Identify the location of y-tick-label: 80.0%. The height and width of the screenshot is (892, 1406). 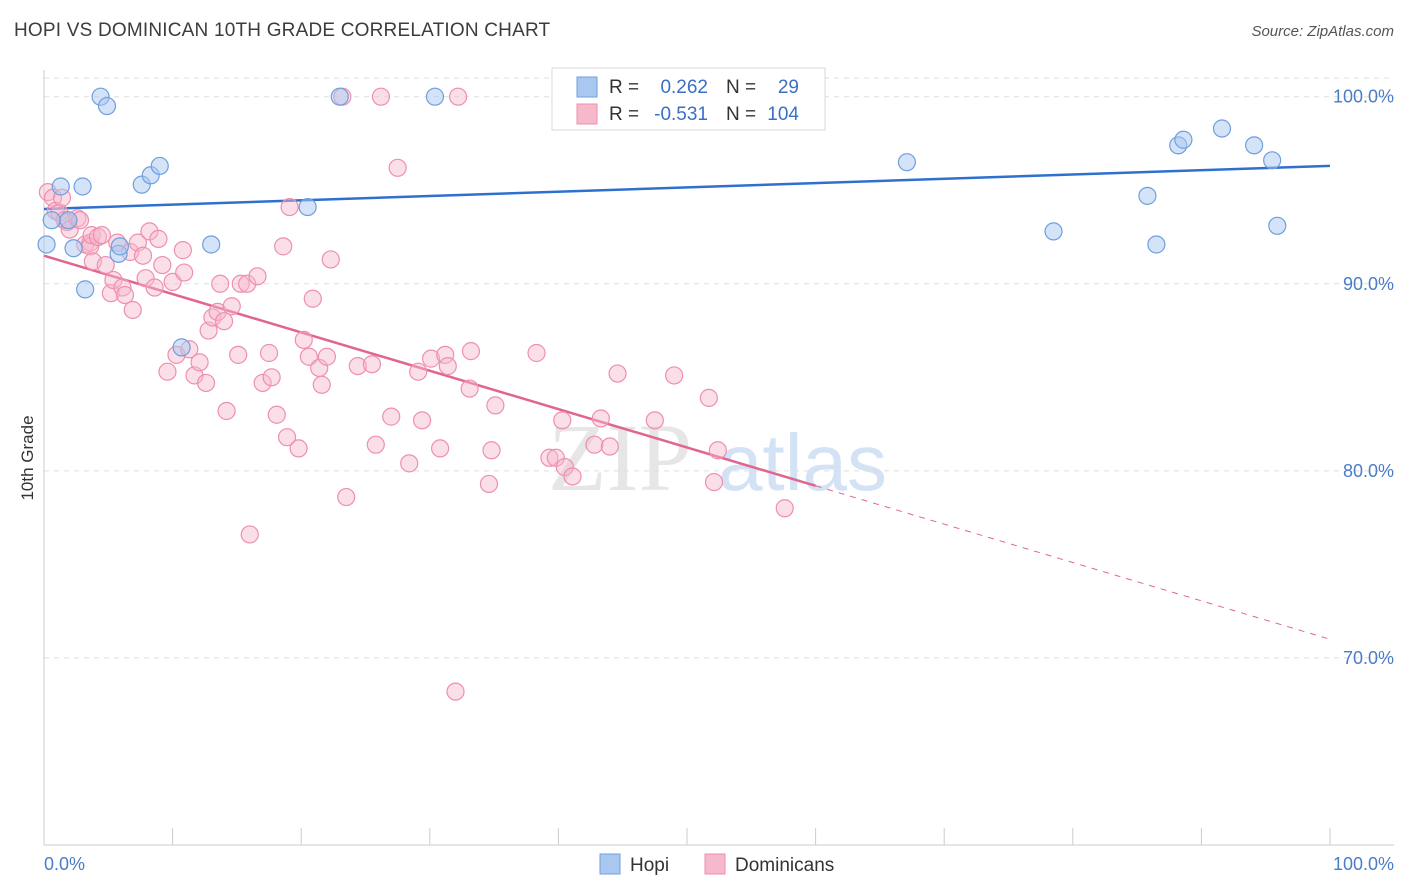
(1368, 471).